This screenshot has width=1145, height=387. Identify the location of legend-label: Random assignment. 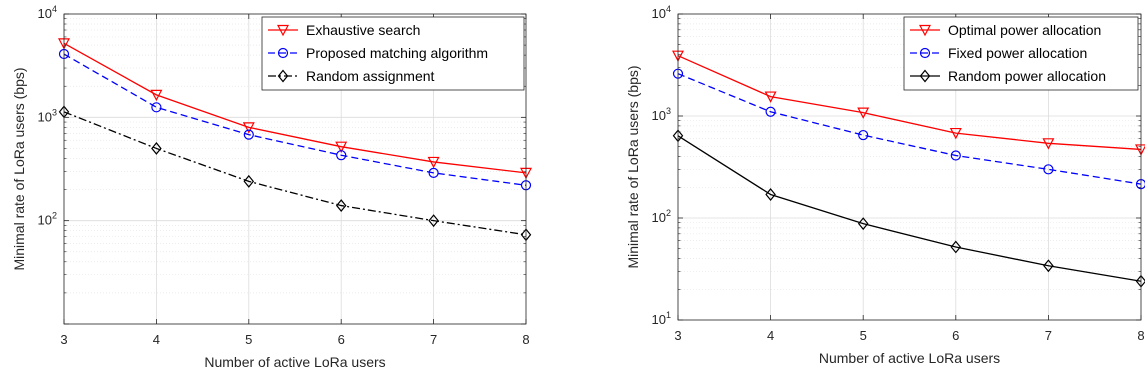
(370, 76).